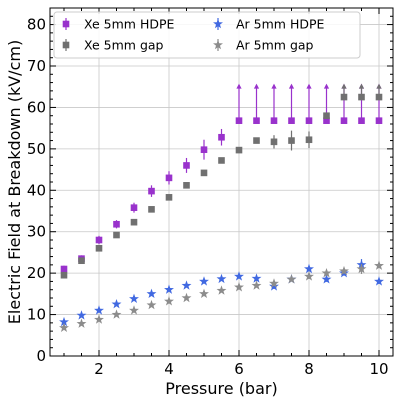 This screenshot has height=407, width=407. I want to click on legend-entry-0: Xe 5mm HDPE, so click(118, 24).